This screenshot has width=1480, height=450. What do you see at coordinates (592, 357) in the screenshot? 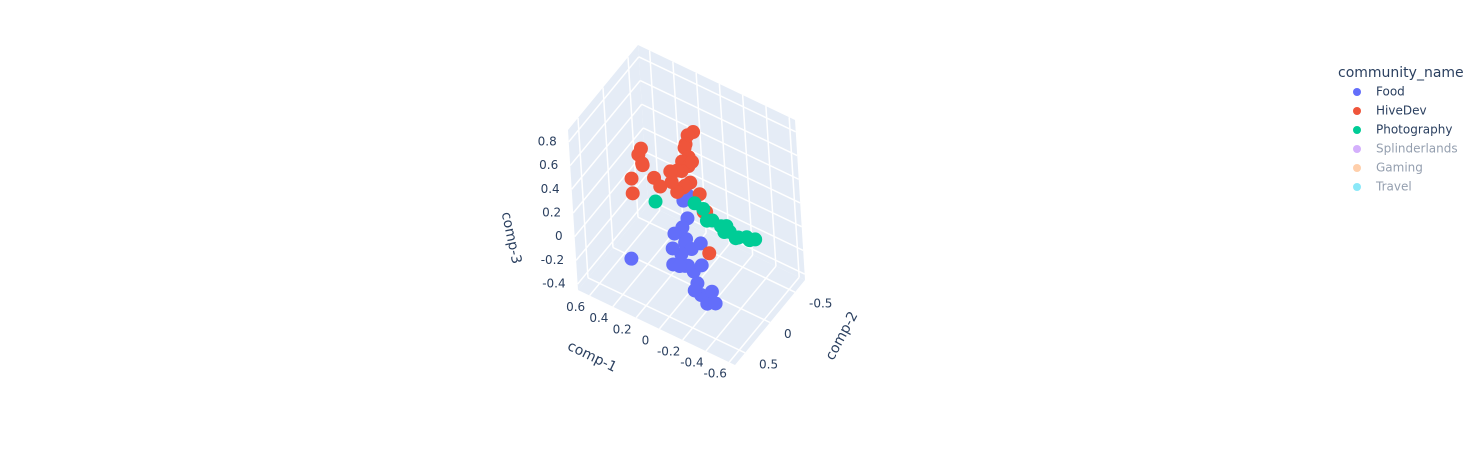
I see `x-axis-title: comp-1` at bounding box center [592, 357].